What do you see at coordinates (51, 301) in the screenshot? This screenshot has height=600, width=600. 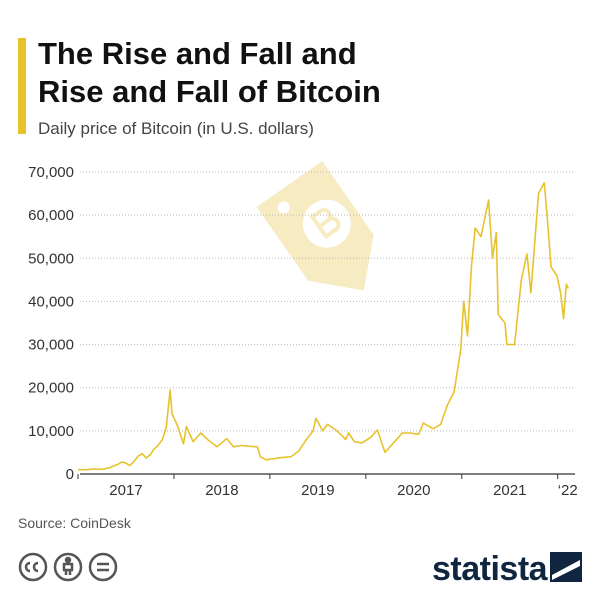 I see `y-tick-label: 40,000` at bounding box center [51, 301].